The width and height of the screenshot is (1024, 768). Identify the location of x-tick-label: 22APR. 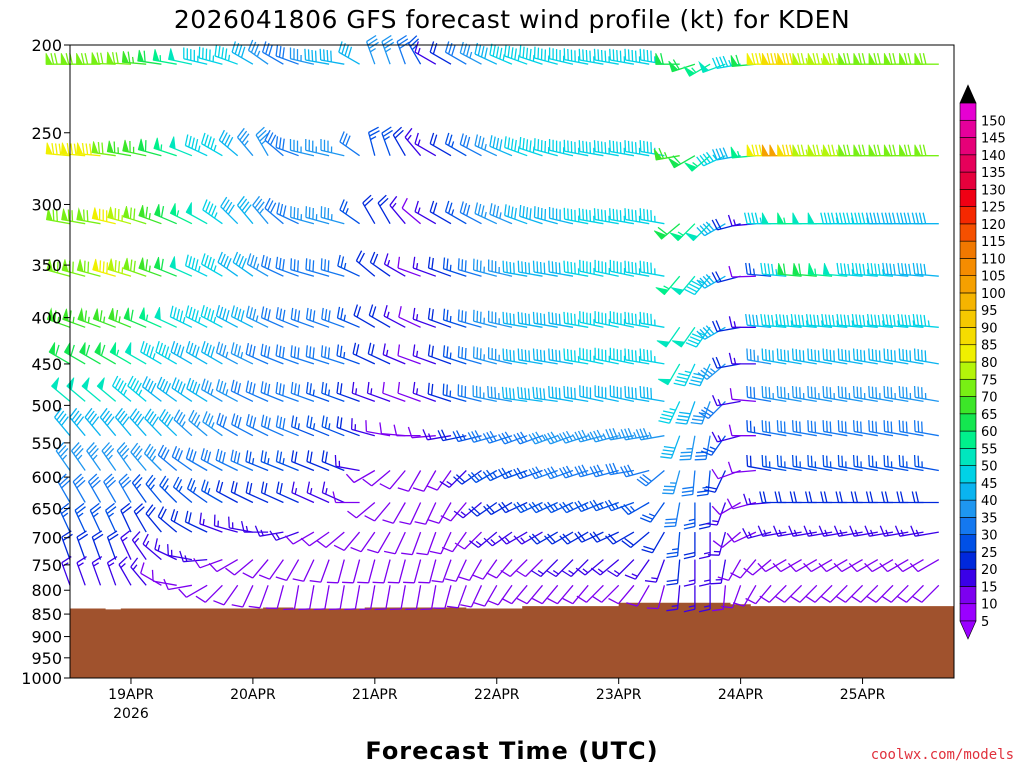
(497, 695).